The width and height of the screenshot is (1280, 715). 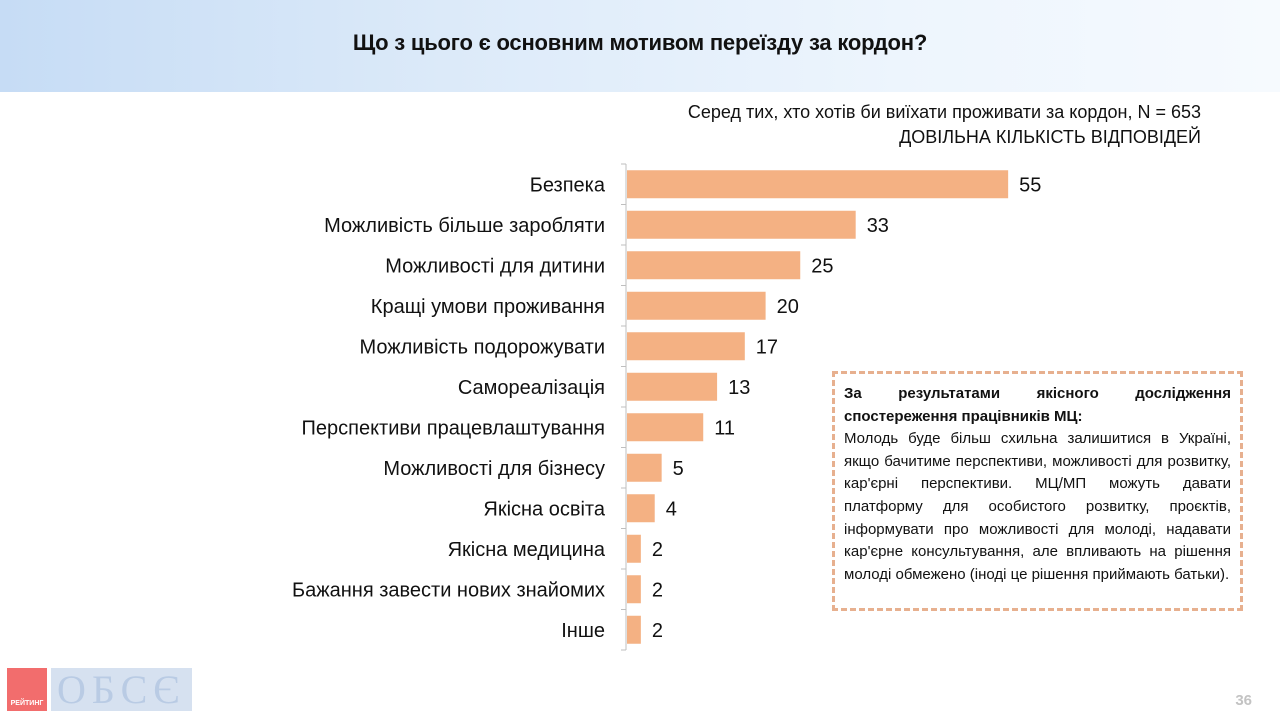 I want to click on logo: РЕЙТИНГ ОБСЄ, so click(x=99, y=689).